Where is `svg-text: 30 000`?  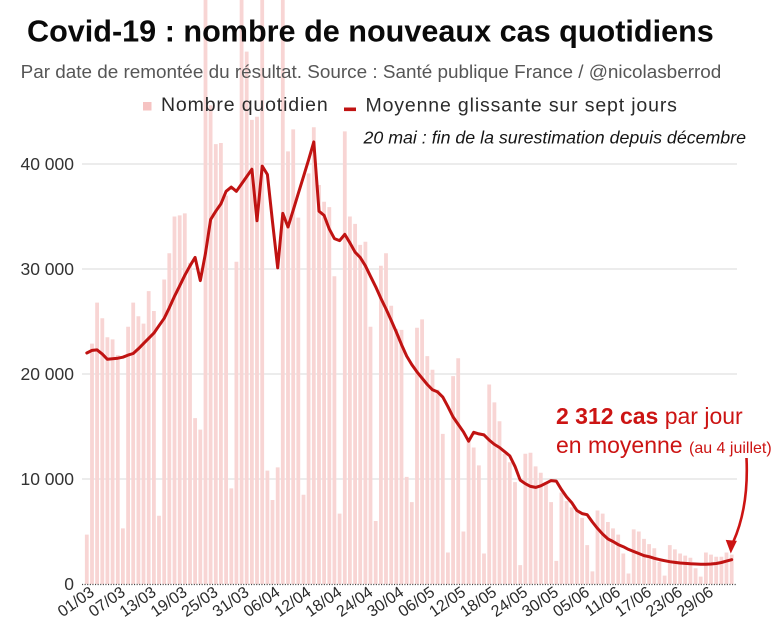
svg-text: 30 000 is located at coordinates (47, 269).